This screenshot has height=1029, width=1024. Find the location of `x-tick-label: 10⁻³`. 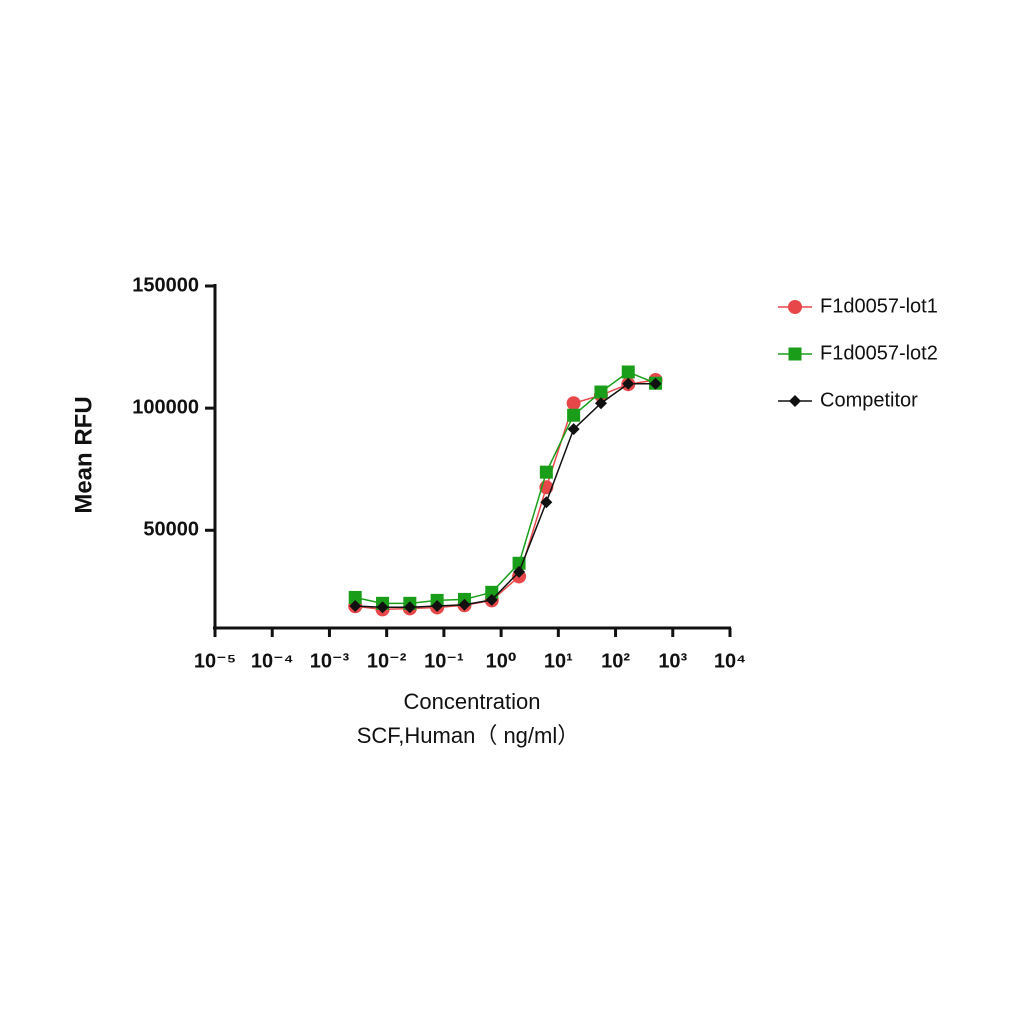

x-tick-label: 10⁻³ is located at coordinates (330, 661).